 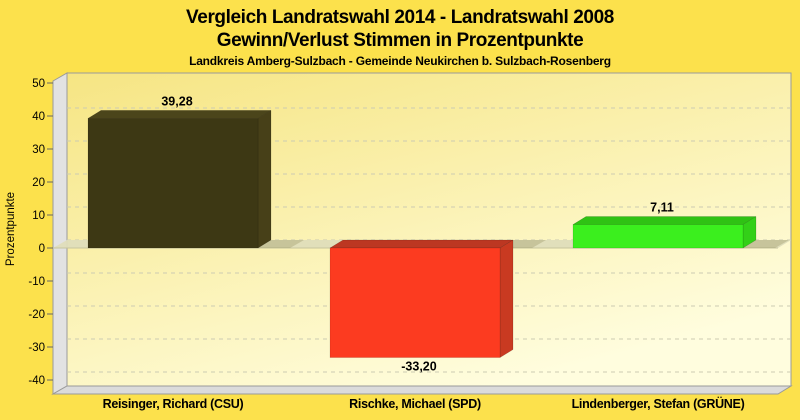 I want to click on y-tick-label: 30, so click(x=38, y=150).